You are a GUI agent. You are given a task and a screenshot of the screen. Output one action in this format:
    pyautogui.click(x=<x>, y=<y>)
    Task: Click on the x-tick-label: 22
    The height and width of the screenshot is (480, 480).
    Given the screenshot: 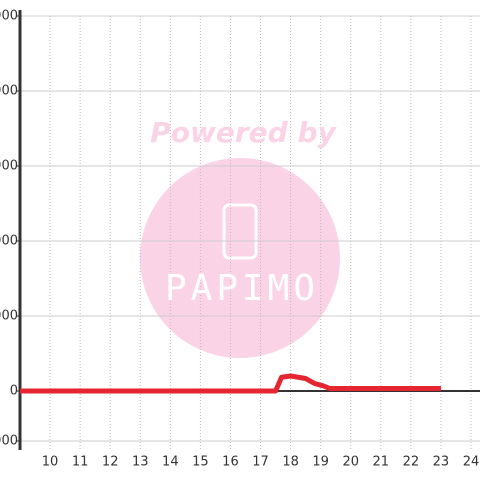 What is the action you would take?
    pyautogui.click(x=411, y=462)
    